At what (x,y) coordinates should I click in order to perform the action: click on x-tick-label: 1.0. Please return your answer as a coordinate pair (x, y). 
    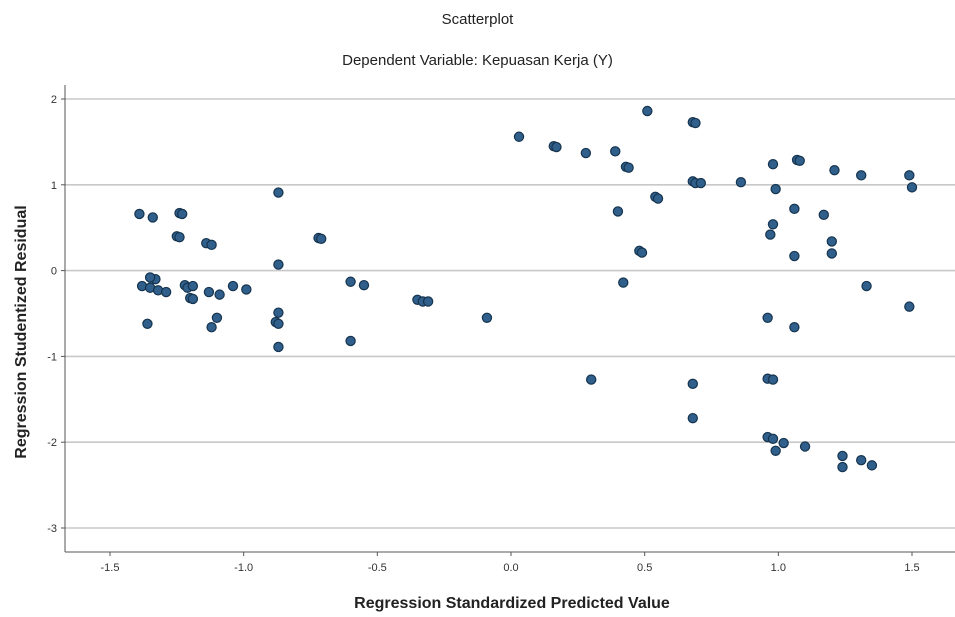
    Looking at the image, I should click on (778, 568).